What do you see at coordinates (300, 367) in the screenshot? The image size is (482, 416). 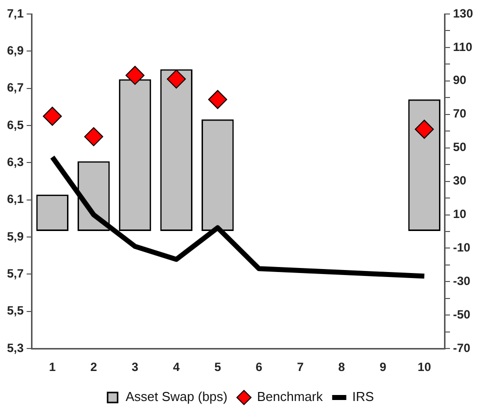 I see `x-tick-label: 7` at bounding box center [300, 367].